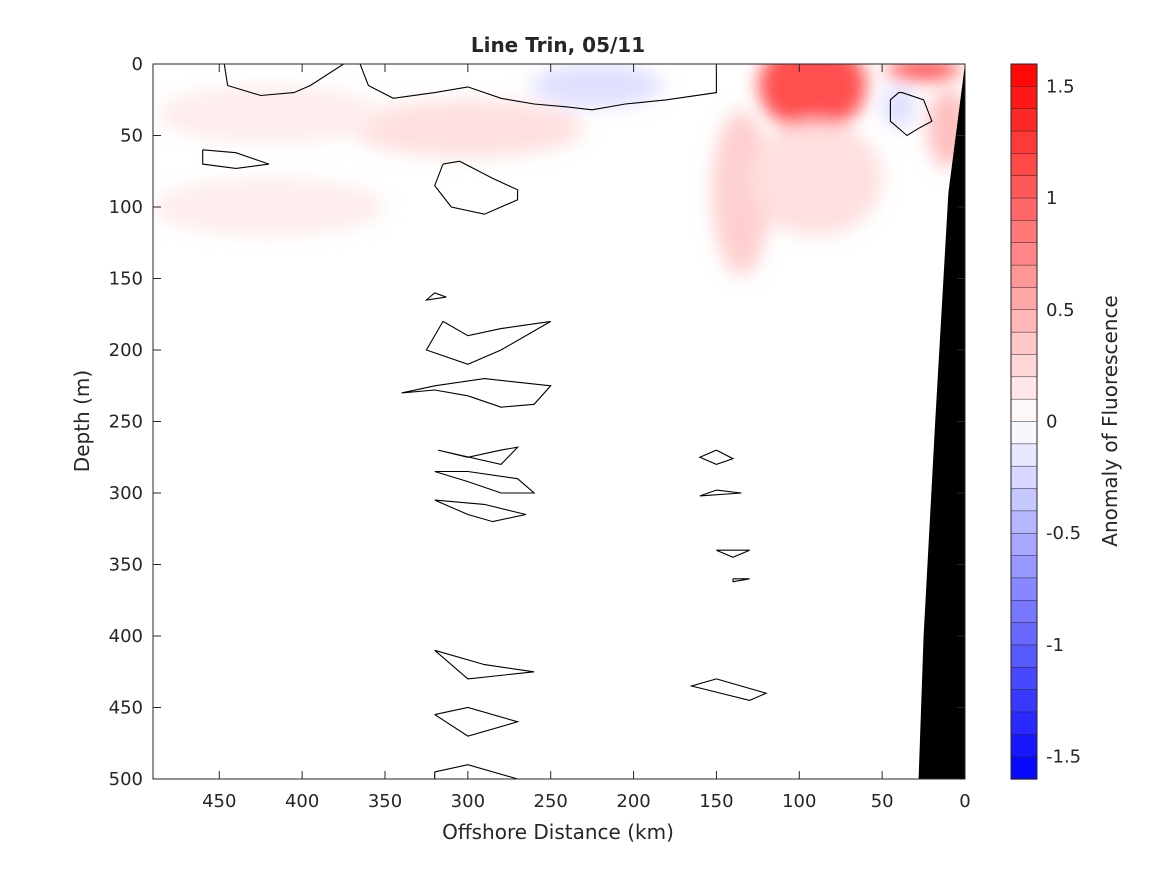  Describe the element at coordinates (126, 493) in the screenshot. I see `y-tick-label: 300` at that location.